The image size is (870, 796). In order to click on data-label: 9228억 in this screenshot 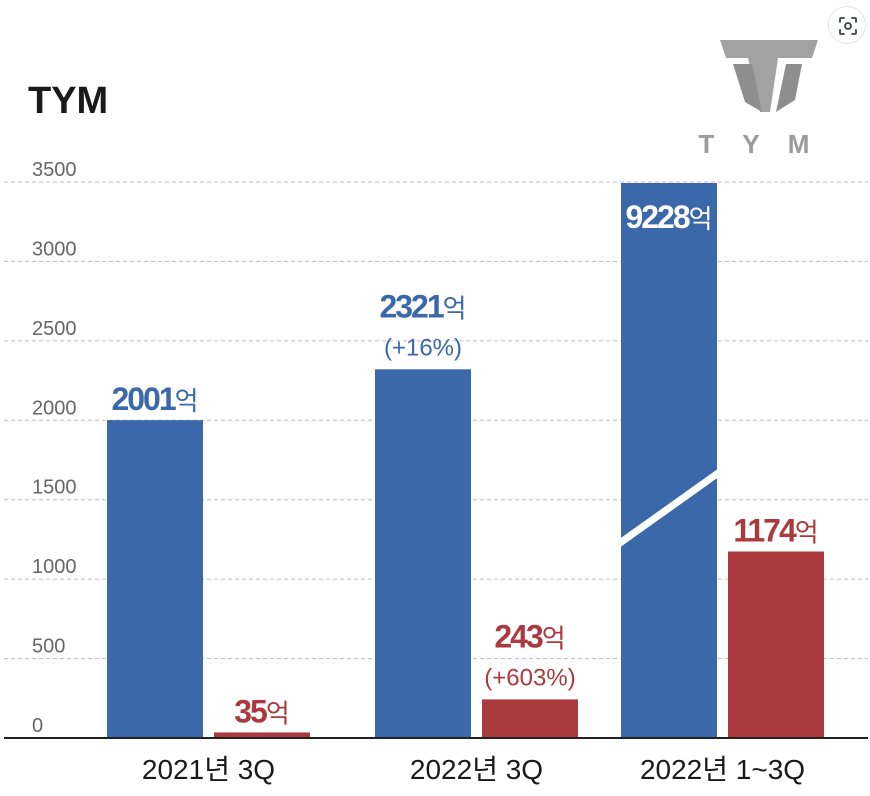, I will do `click(668, 217)`.